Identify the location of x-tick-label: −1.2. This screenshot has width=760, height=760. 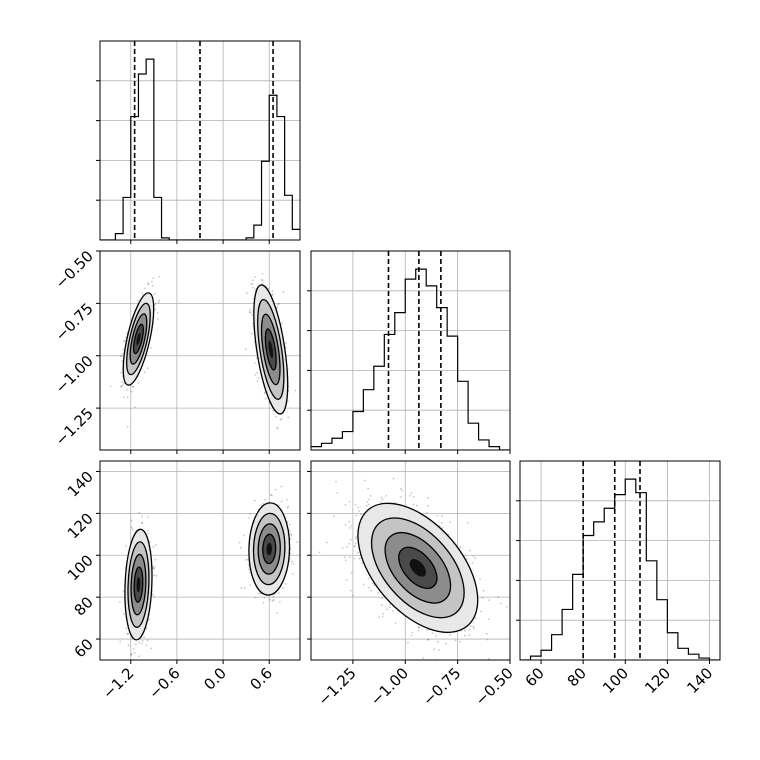
(118, 683).